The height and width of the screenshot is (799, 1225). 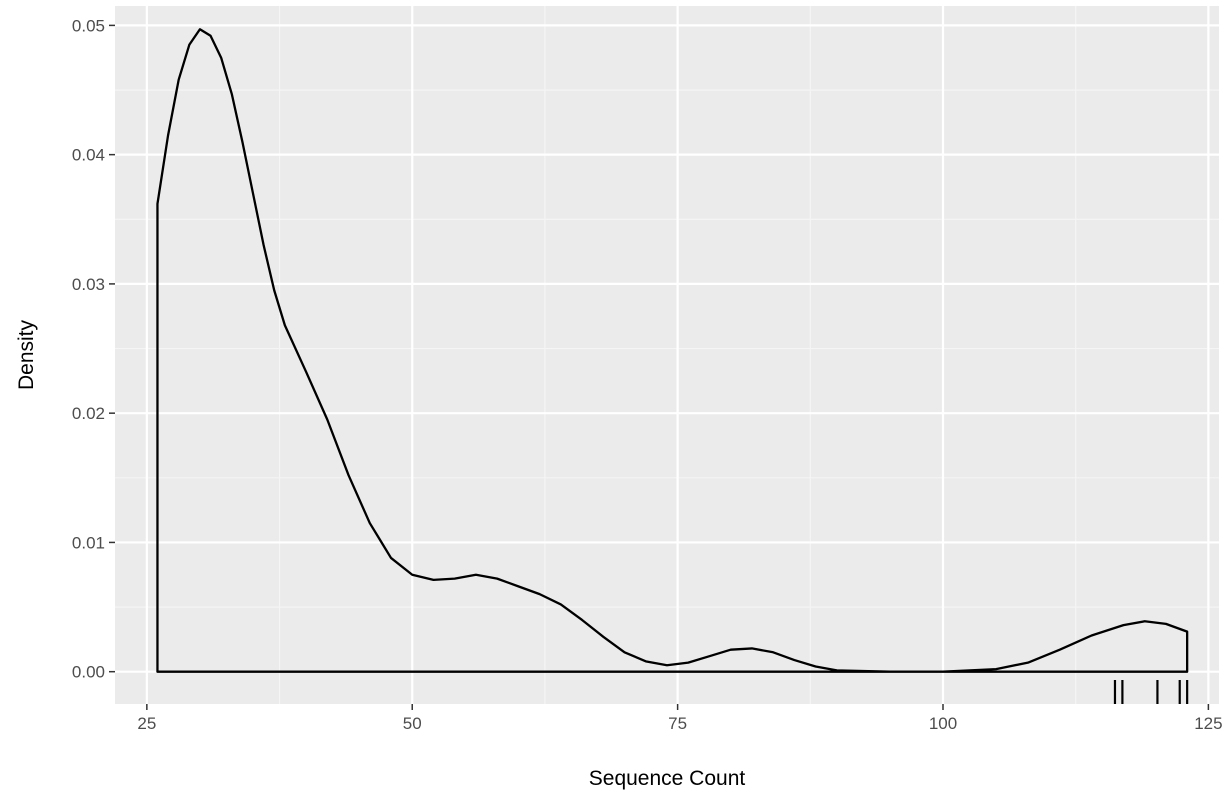 What do you see at coordinates (677, 723) in the screenshot?
I see `x-tick-label: 75` at bounding box center [677, 723].